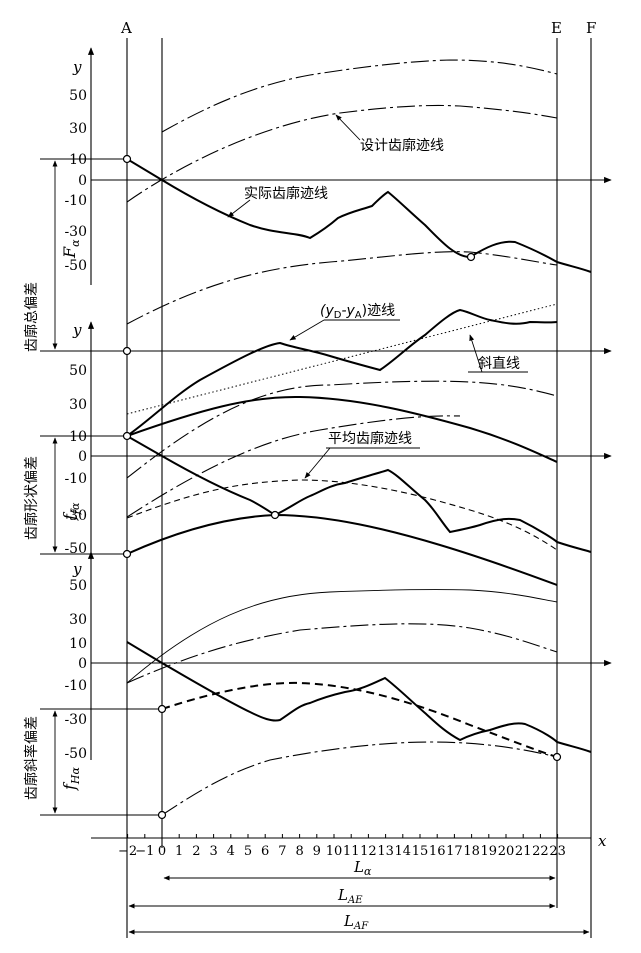  Describe the element at coordinates (356, 922) in the screenshot. I see `dim-l-af-label: LAF` at that location.